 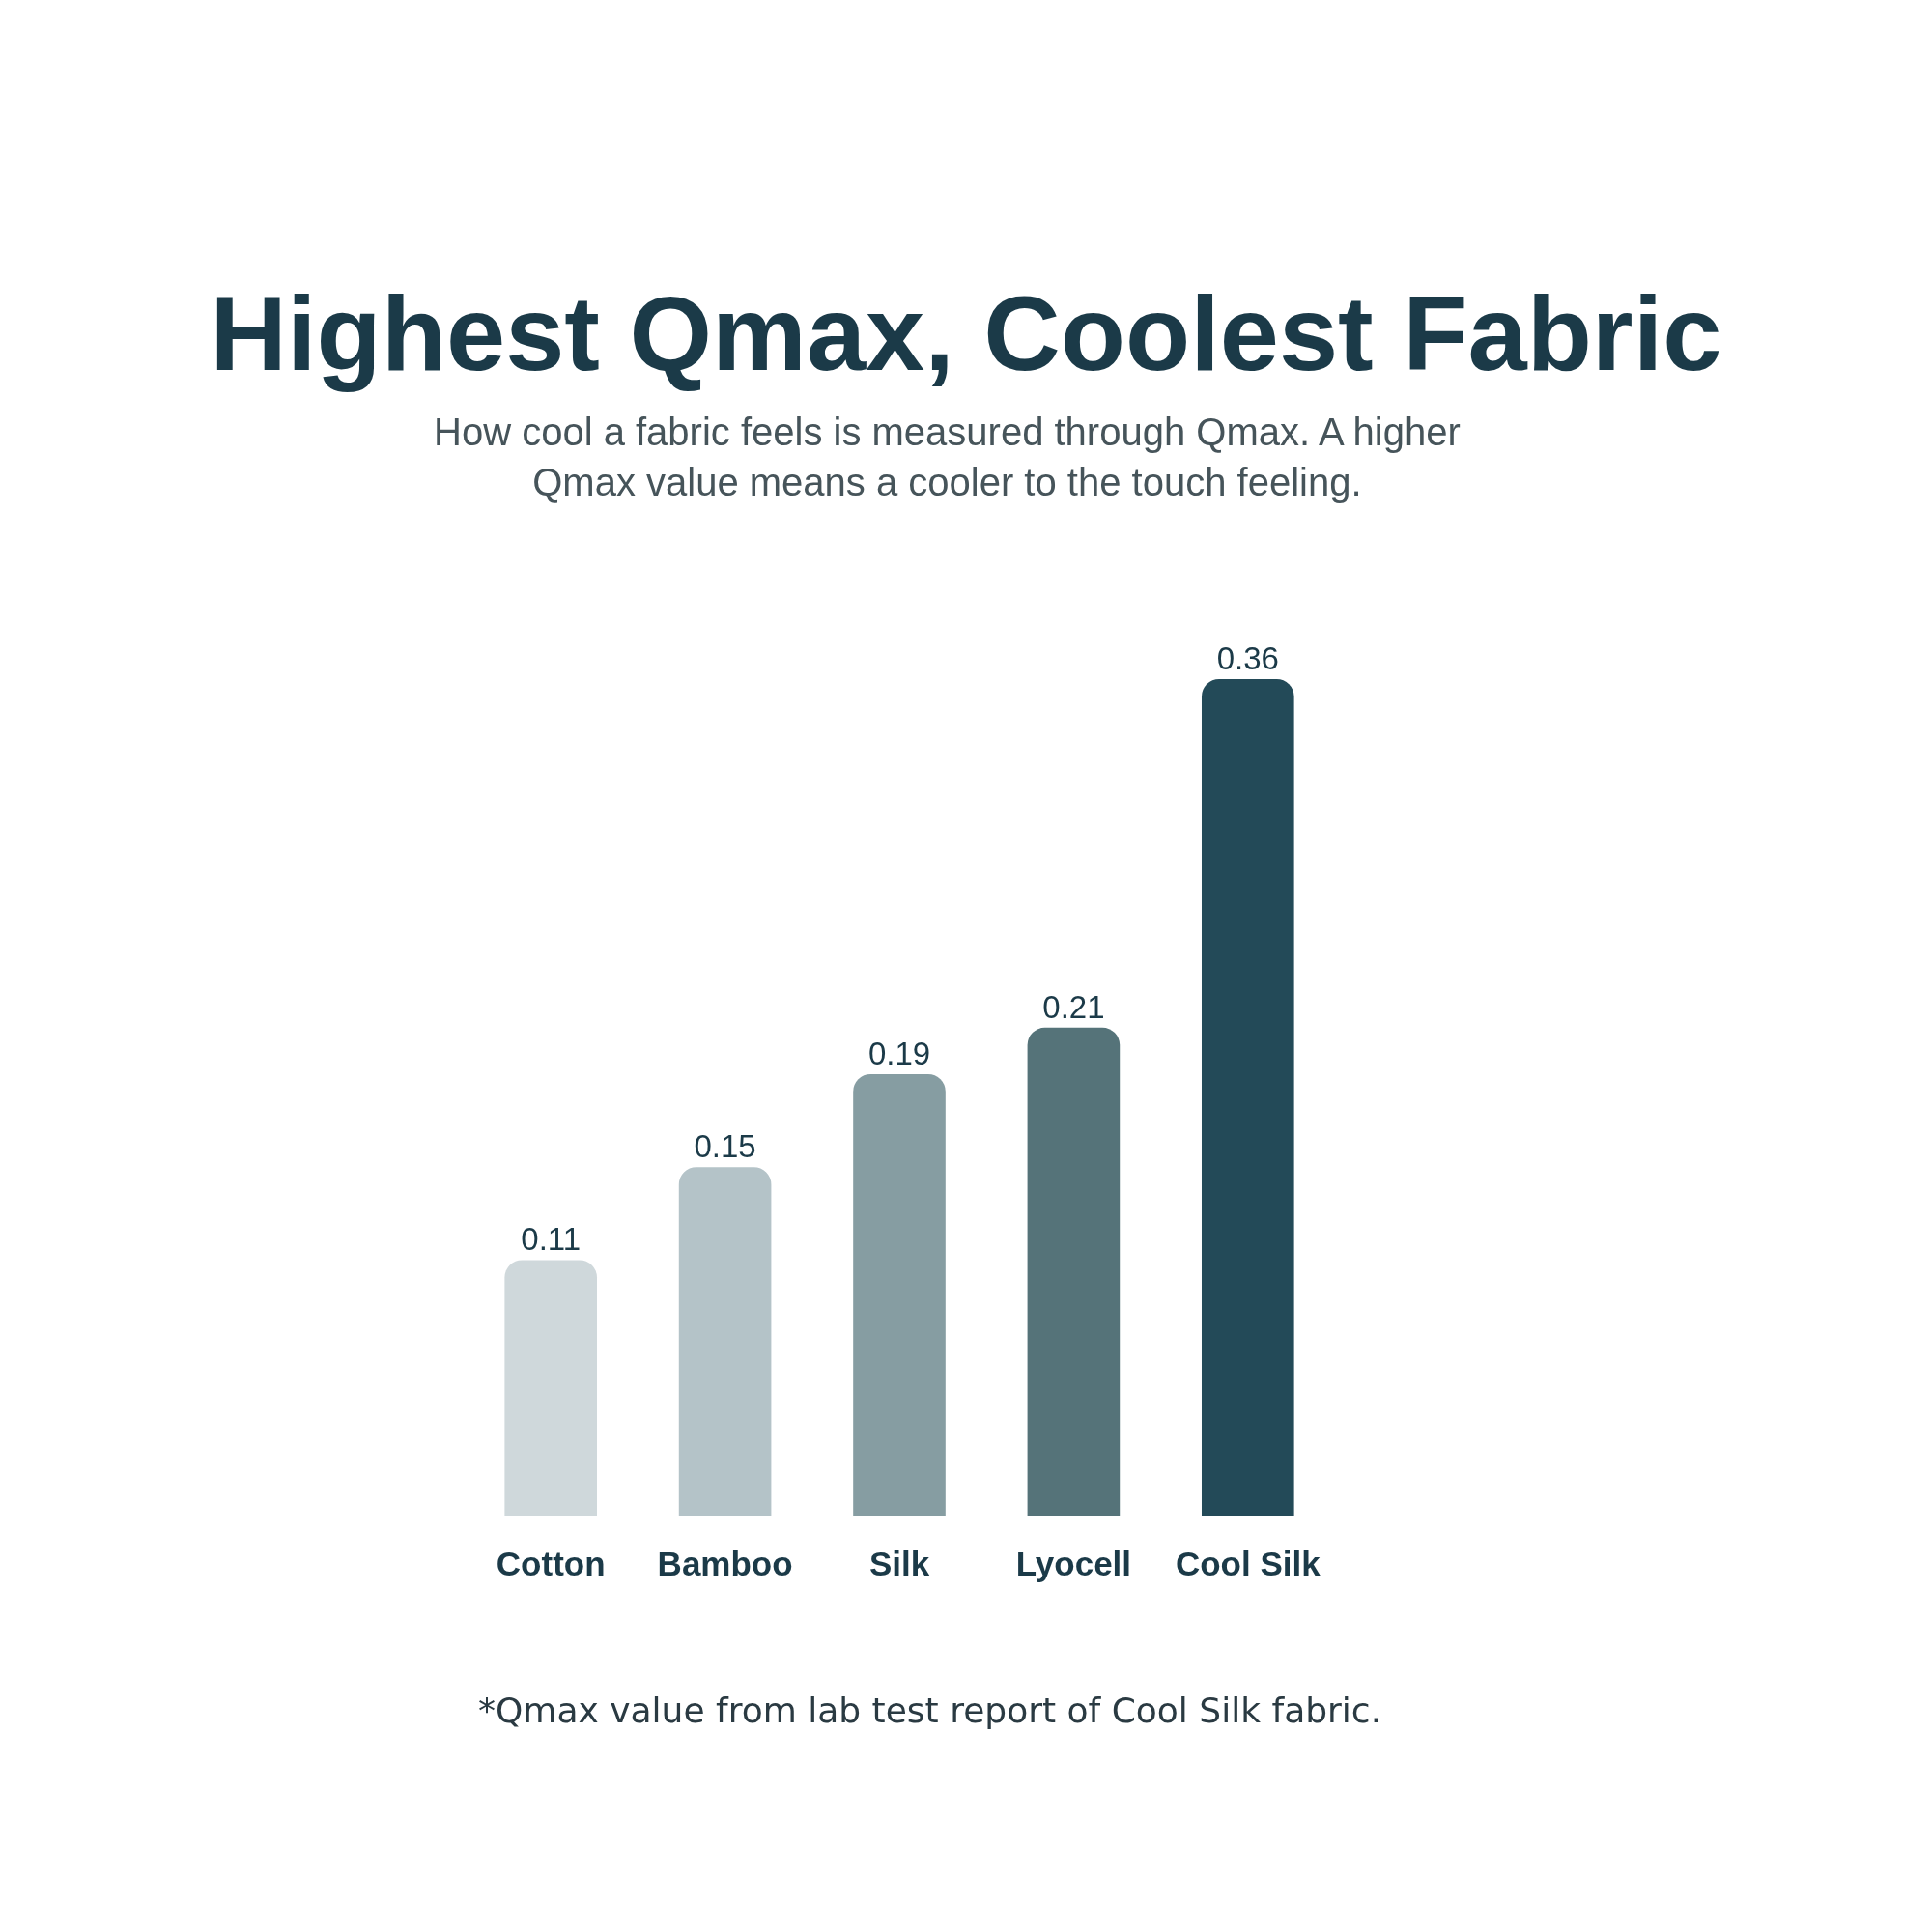 I want to click on x-tick-label: Cotton, so click(x=551, y=1563).